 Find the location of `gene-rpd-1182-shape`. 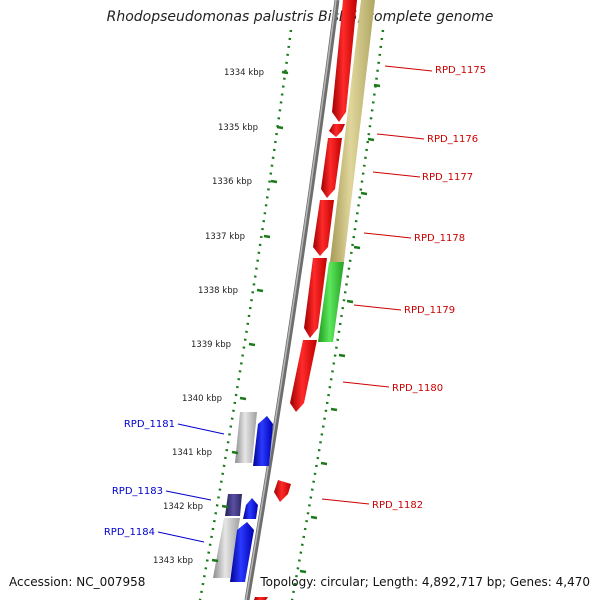

gene-rpd-1182-shape is located at coordinates (282, 491).